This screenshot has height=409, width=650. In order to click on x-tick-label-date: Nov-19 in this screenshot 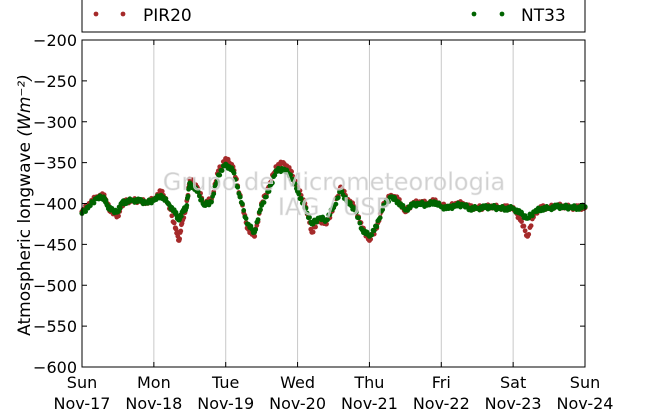, I will do `click(225, 401)`.